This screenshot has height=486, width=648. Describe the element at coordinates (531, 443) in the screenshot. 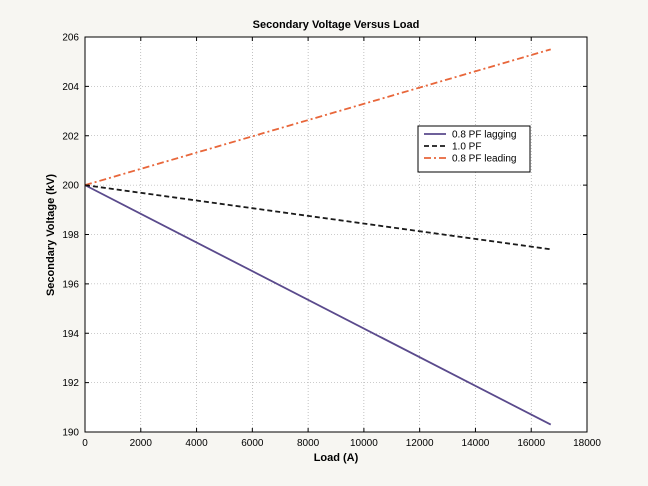

I see `x-tick-label: 16000` at that location.